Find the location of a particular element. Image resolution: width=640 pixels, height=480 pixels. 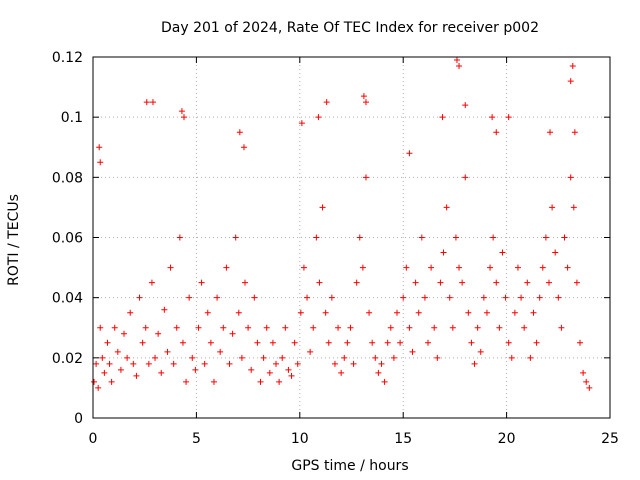

y-tick-label: 0.06 is located at coordinates (67, 239).